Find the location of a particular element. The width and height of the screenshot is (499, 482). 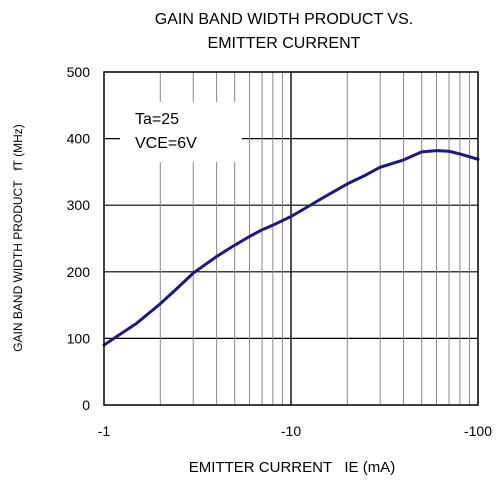

x-tick-label: -10 is located at coordinates (291, 431).